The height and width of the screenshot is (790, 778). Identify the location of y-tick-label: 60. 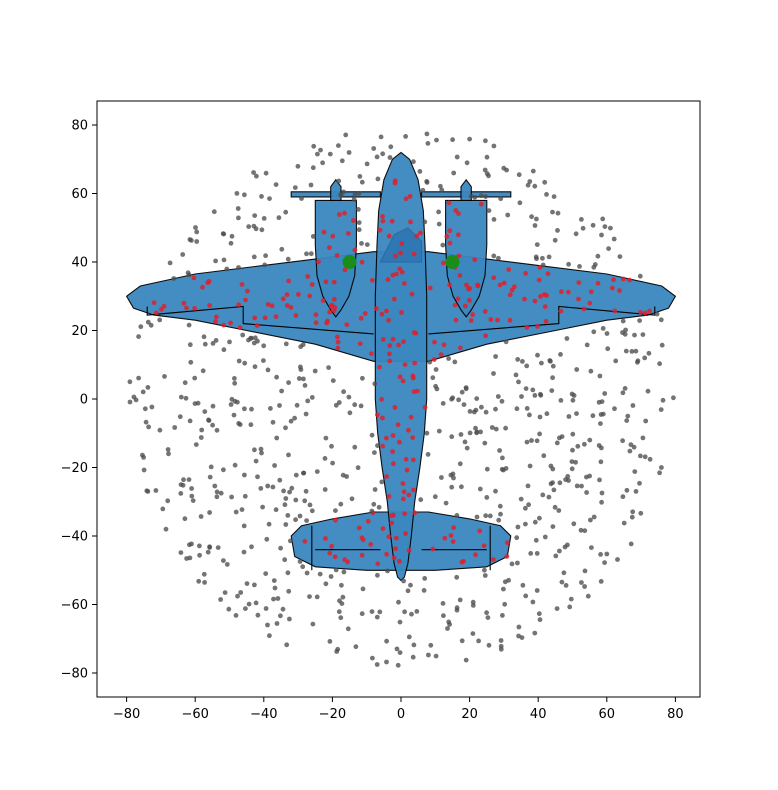
(79, 194).